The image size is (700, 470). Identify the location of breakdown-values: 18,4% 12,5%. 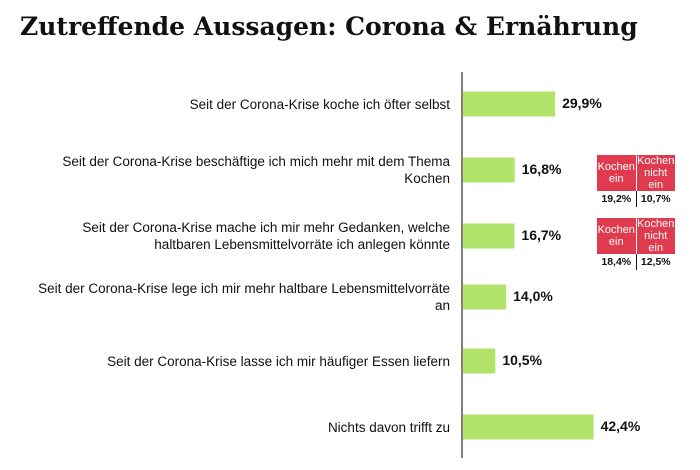
(636, 262).